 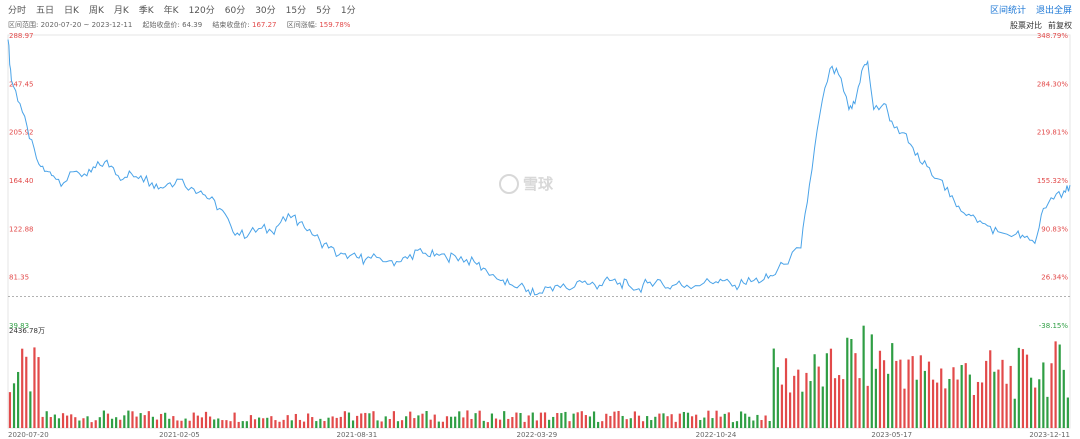 I want to click on period-tab-9: 30分, so click(x=265, y=11).